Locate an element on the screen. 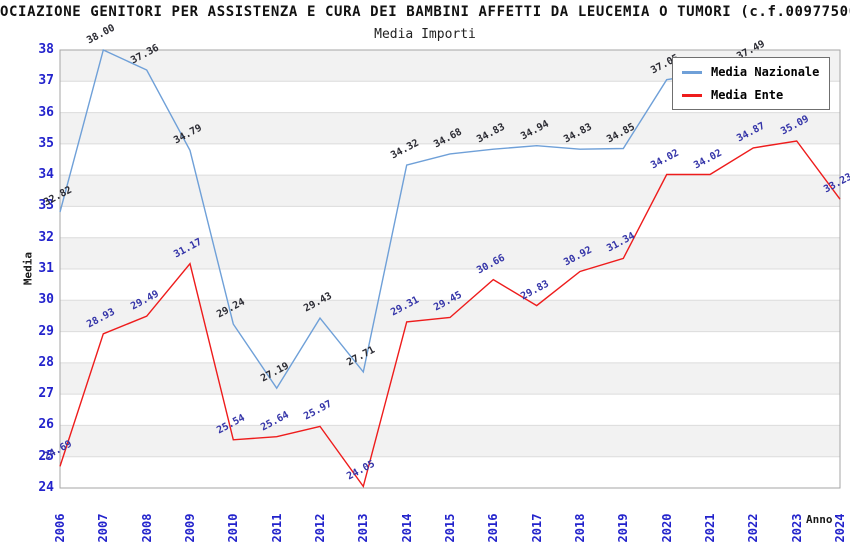  legend-item-media-ente: Media Ente is located at coordinates (750, 95).